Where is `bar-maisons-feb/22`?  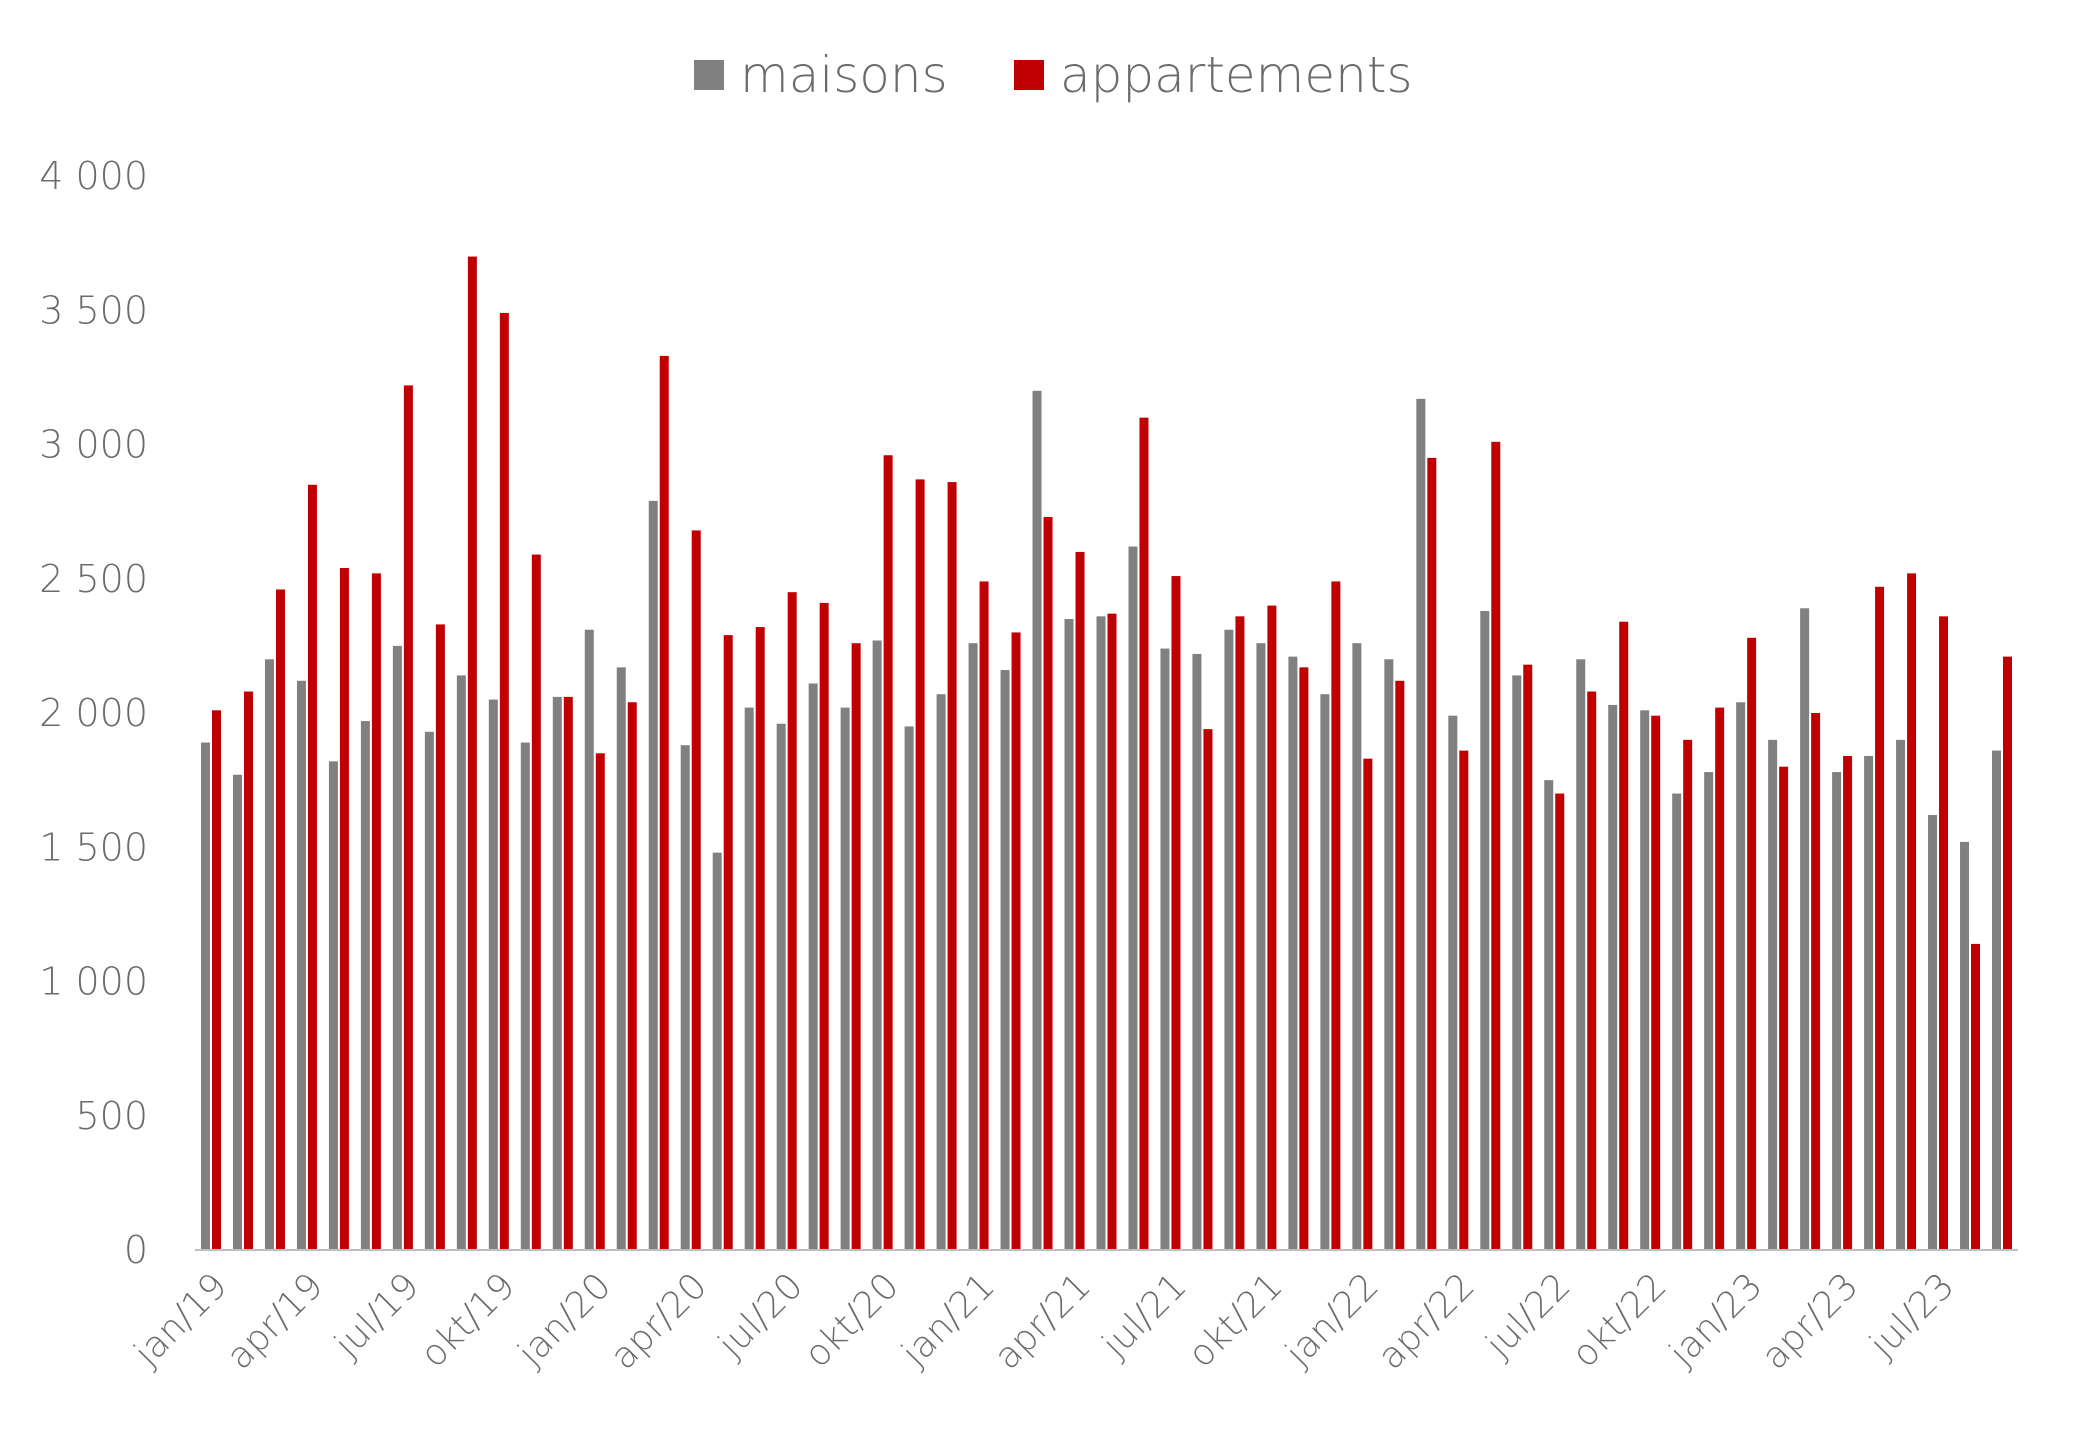
bar-maisons-feb/22 is located at coordinates (1389, 954).